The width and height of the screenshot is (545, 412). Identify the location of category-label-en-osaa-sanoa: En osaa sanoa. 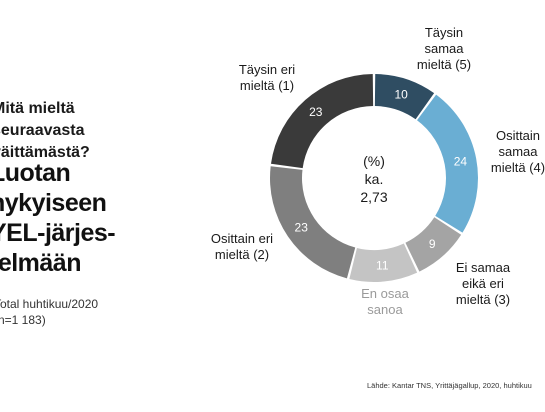
(385, 301).